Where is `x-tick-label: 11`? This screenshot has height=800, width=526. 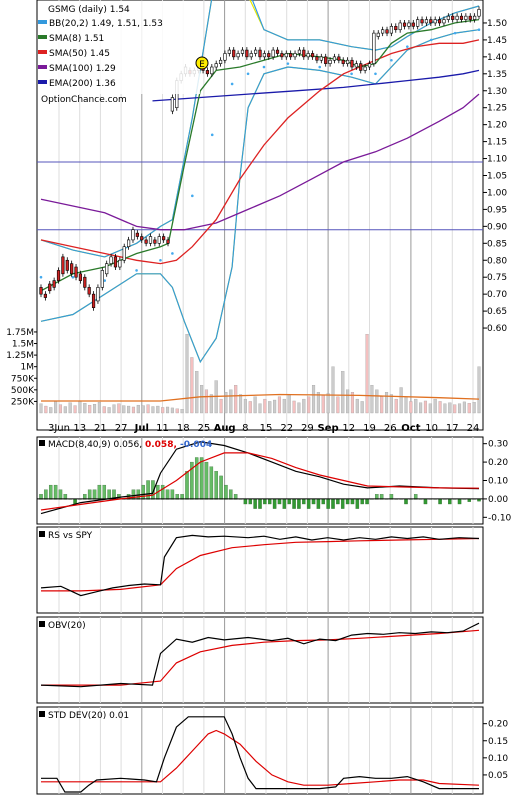 x-tick-label: 11 is located at coordinates (162, 428).